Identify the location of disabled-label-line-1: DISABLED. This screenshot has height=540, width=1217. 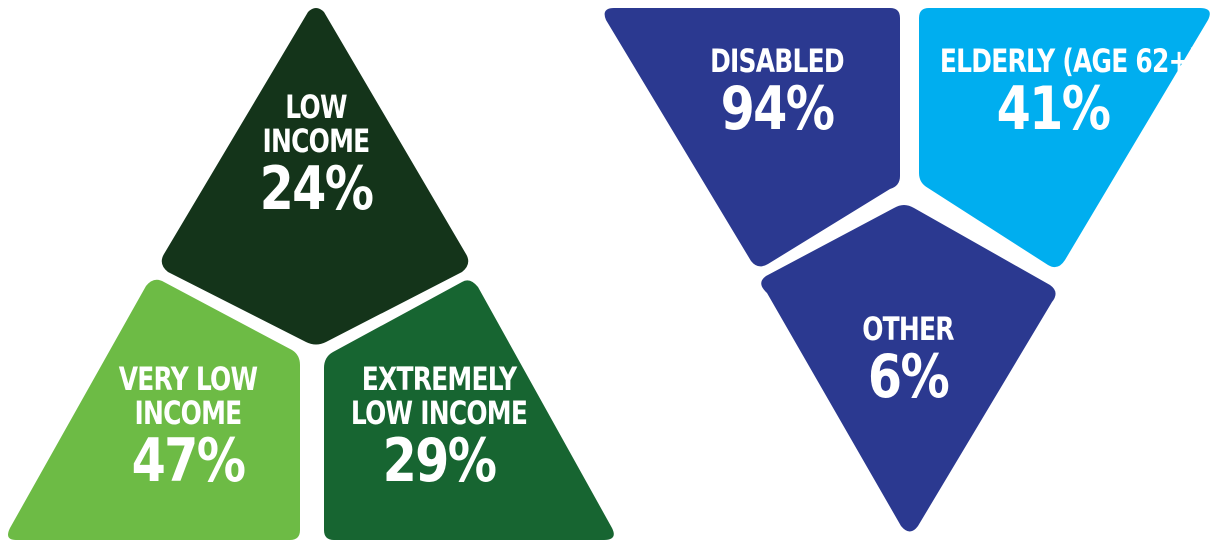
(777, 61).